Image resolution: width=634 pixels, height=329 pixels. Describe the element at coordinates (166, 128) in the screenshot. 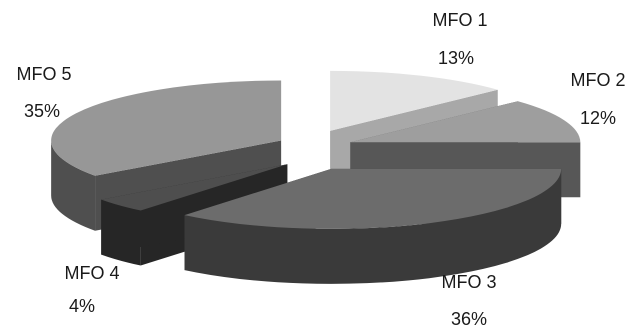

I see `slice-mfo-5-top` at that location.